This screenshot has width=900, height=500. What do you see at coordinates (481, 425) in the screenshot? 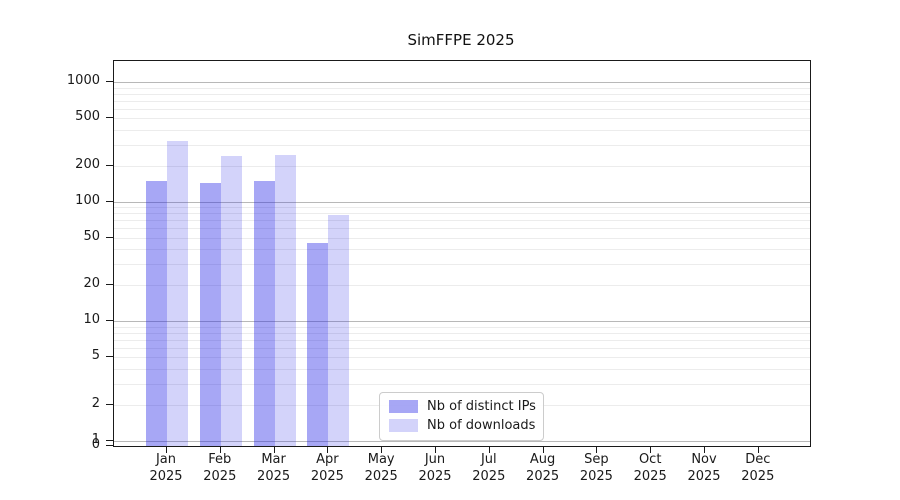
I see `legend-label-downloads: Nb of downloads` at bounding box center [481, 425].